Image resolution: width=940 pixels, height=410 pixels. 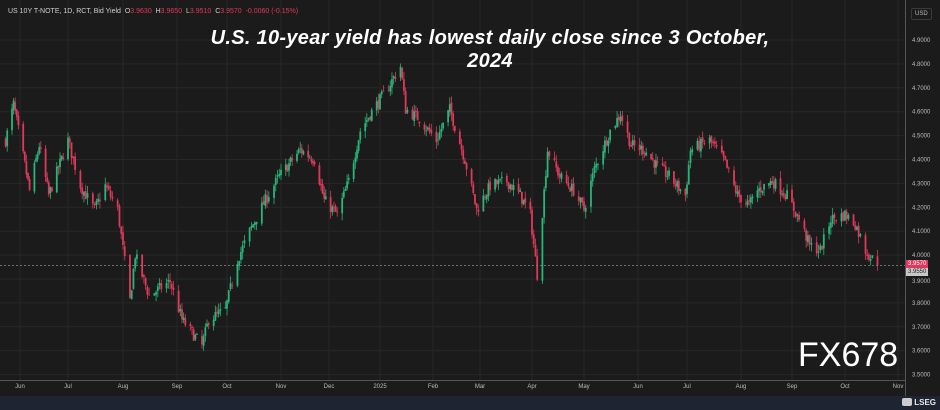 I want to click on x-tick-label: Mar, so click(x=480, y=387).